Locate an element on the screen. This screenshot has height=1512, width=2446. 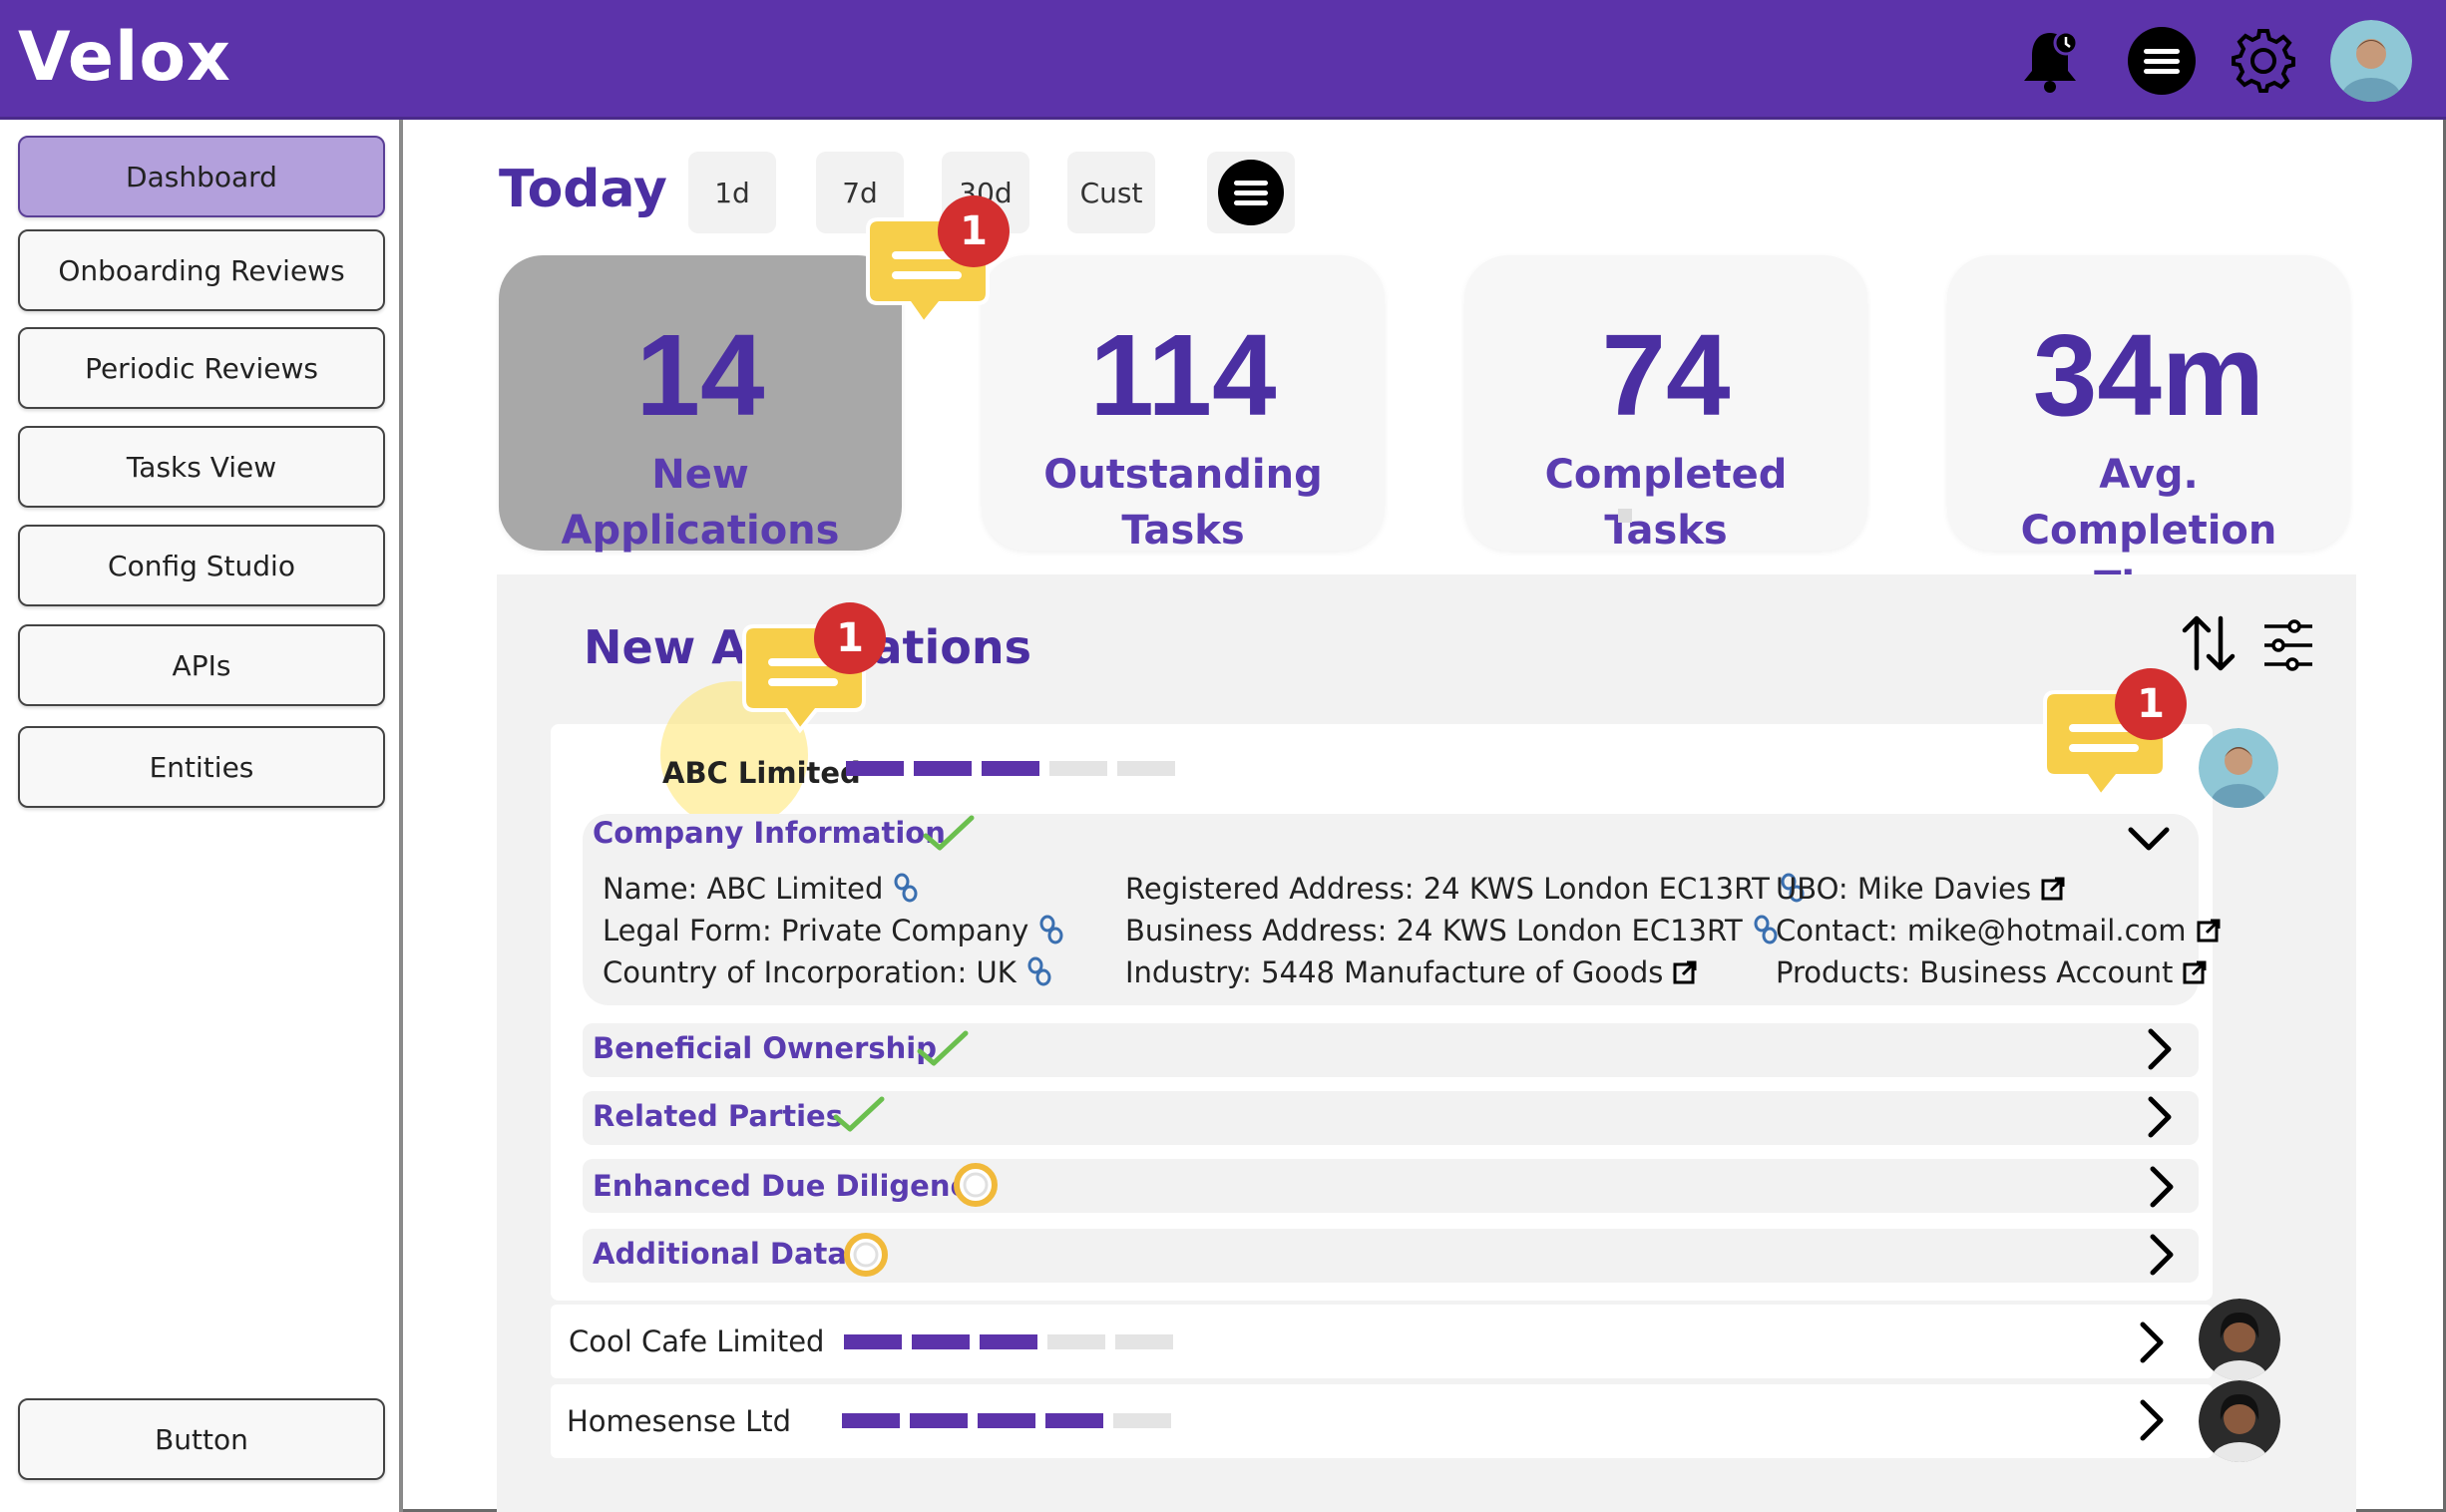
page-title: Today is located at coordinates (583, 189).